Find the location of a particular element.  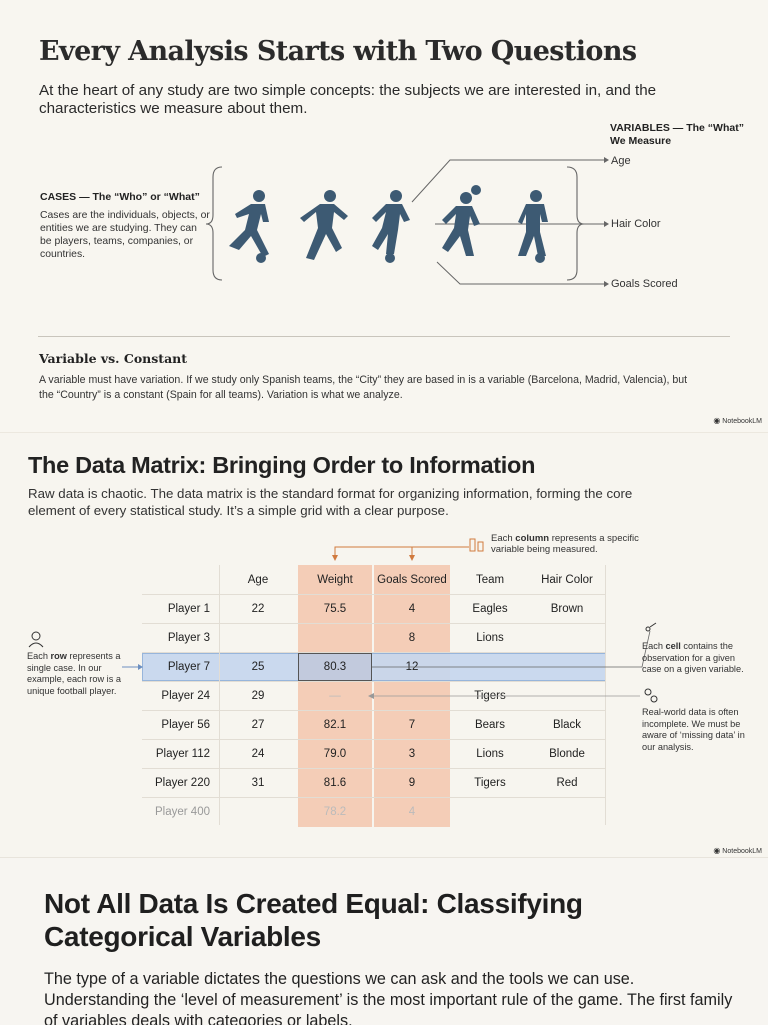

cases-variables-diagram is located at coordinates (407, 222).